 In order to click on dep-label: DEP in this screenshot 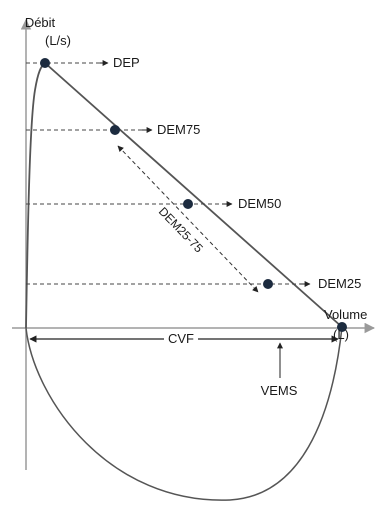, I will do `click(126, 62)`.